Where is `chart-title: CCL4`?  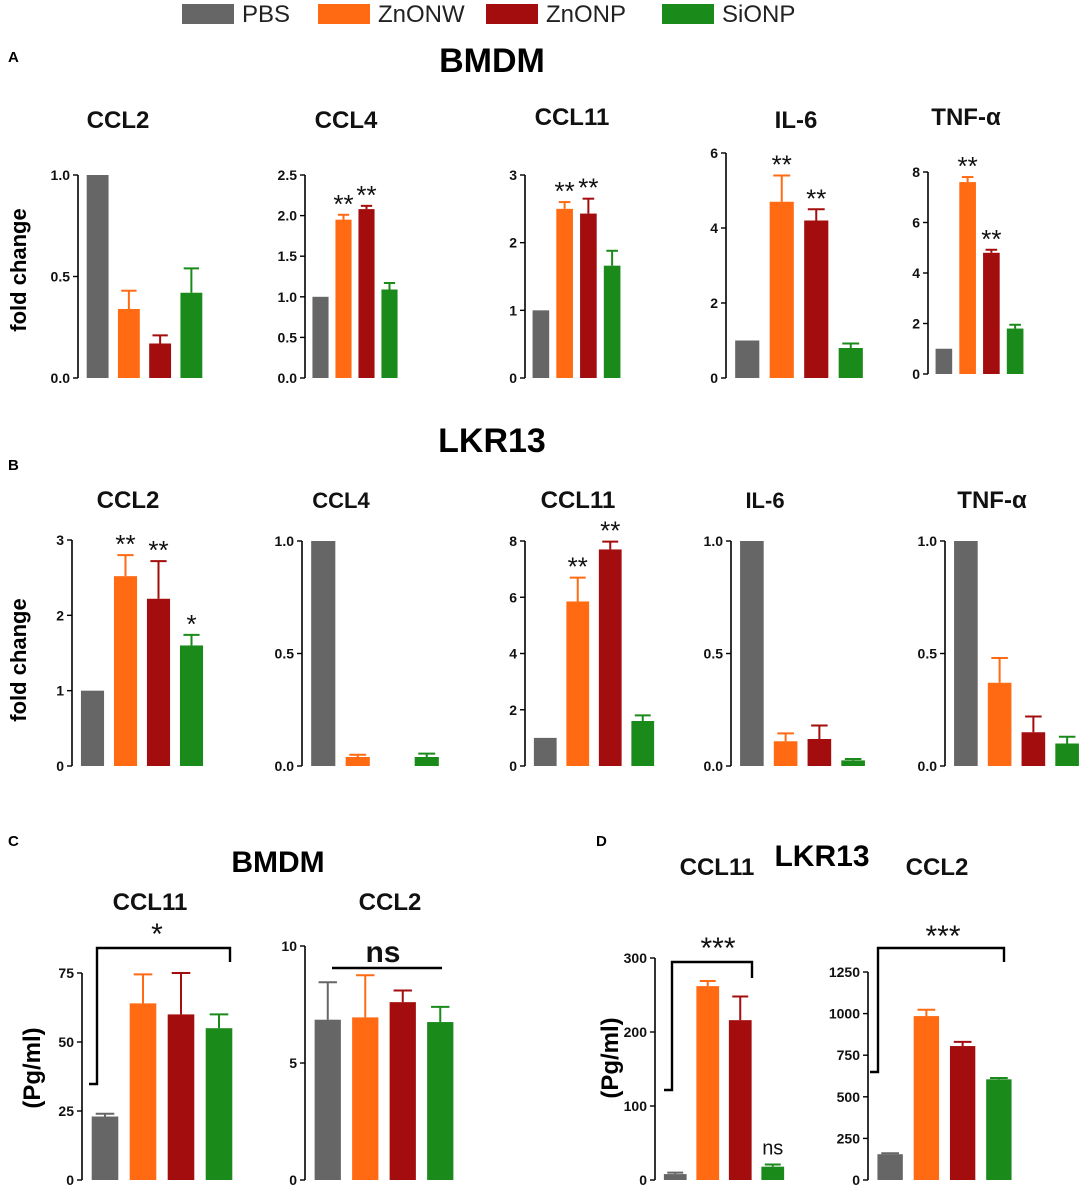
chart-title: CCL4 is located at coordinates (346, 120).